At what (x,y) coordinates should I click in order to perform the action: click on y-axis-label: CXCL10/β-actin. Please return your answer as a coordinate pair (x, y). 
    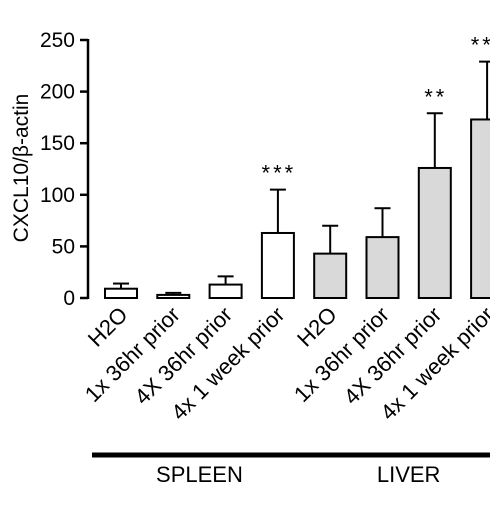
    Looking at the image, I should click on (21, 168).